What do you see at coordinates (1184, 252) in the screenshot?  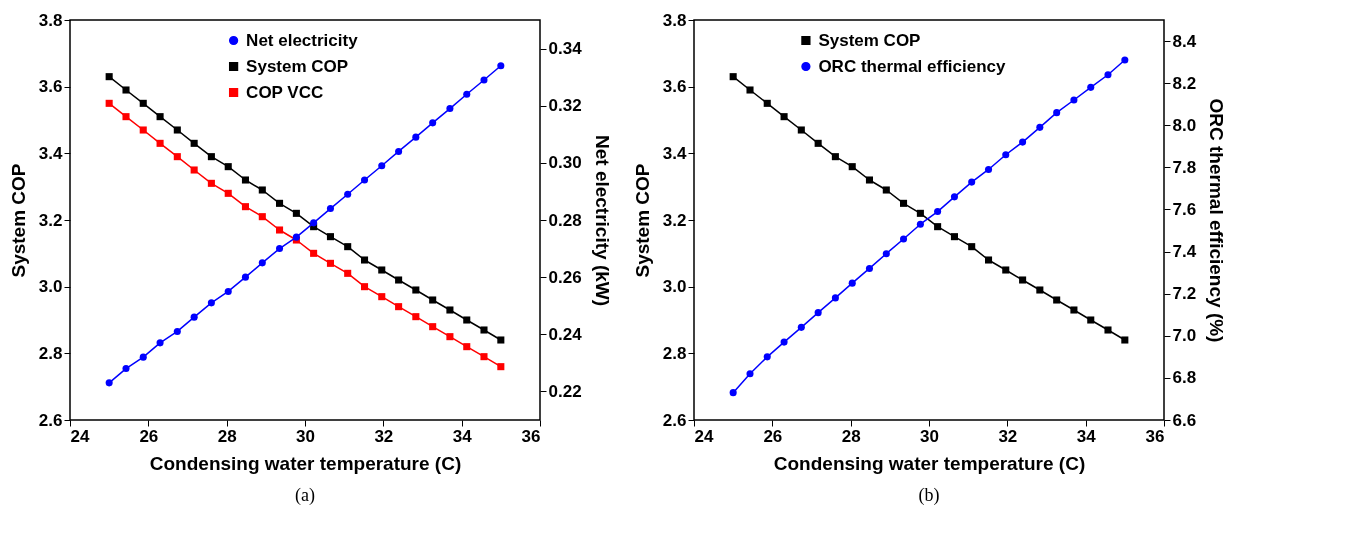 I see `y2-tick-label: 7.4` at bounding box center [1184, 252].